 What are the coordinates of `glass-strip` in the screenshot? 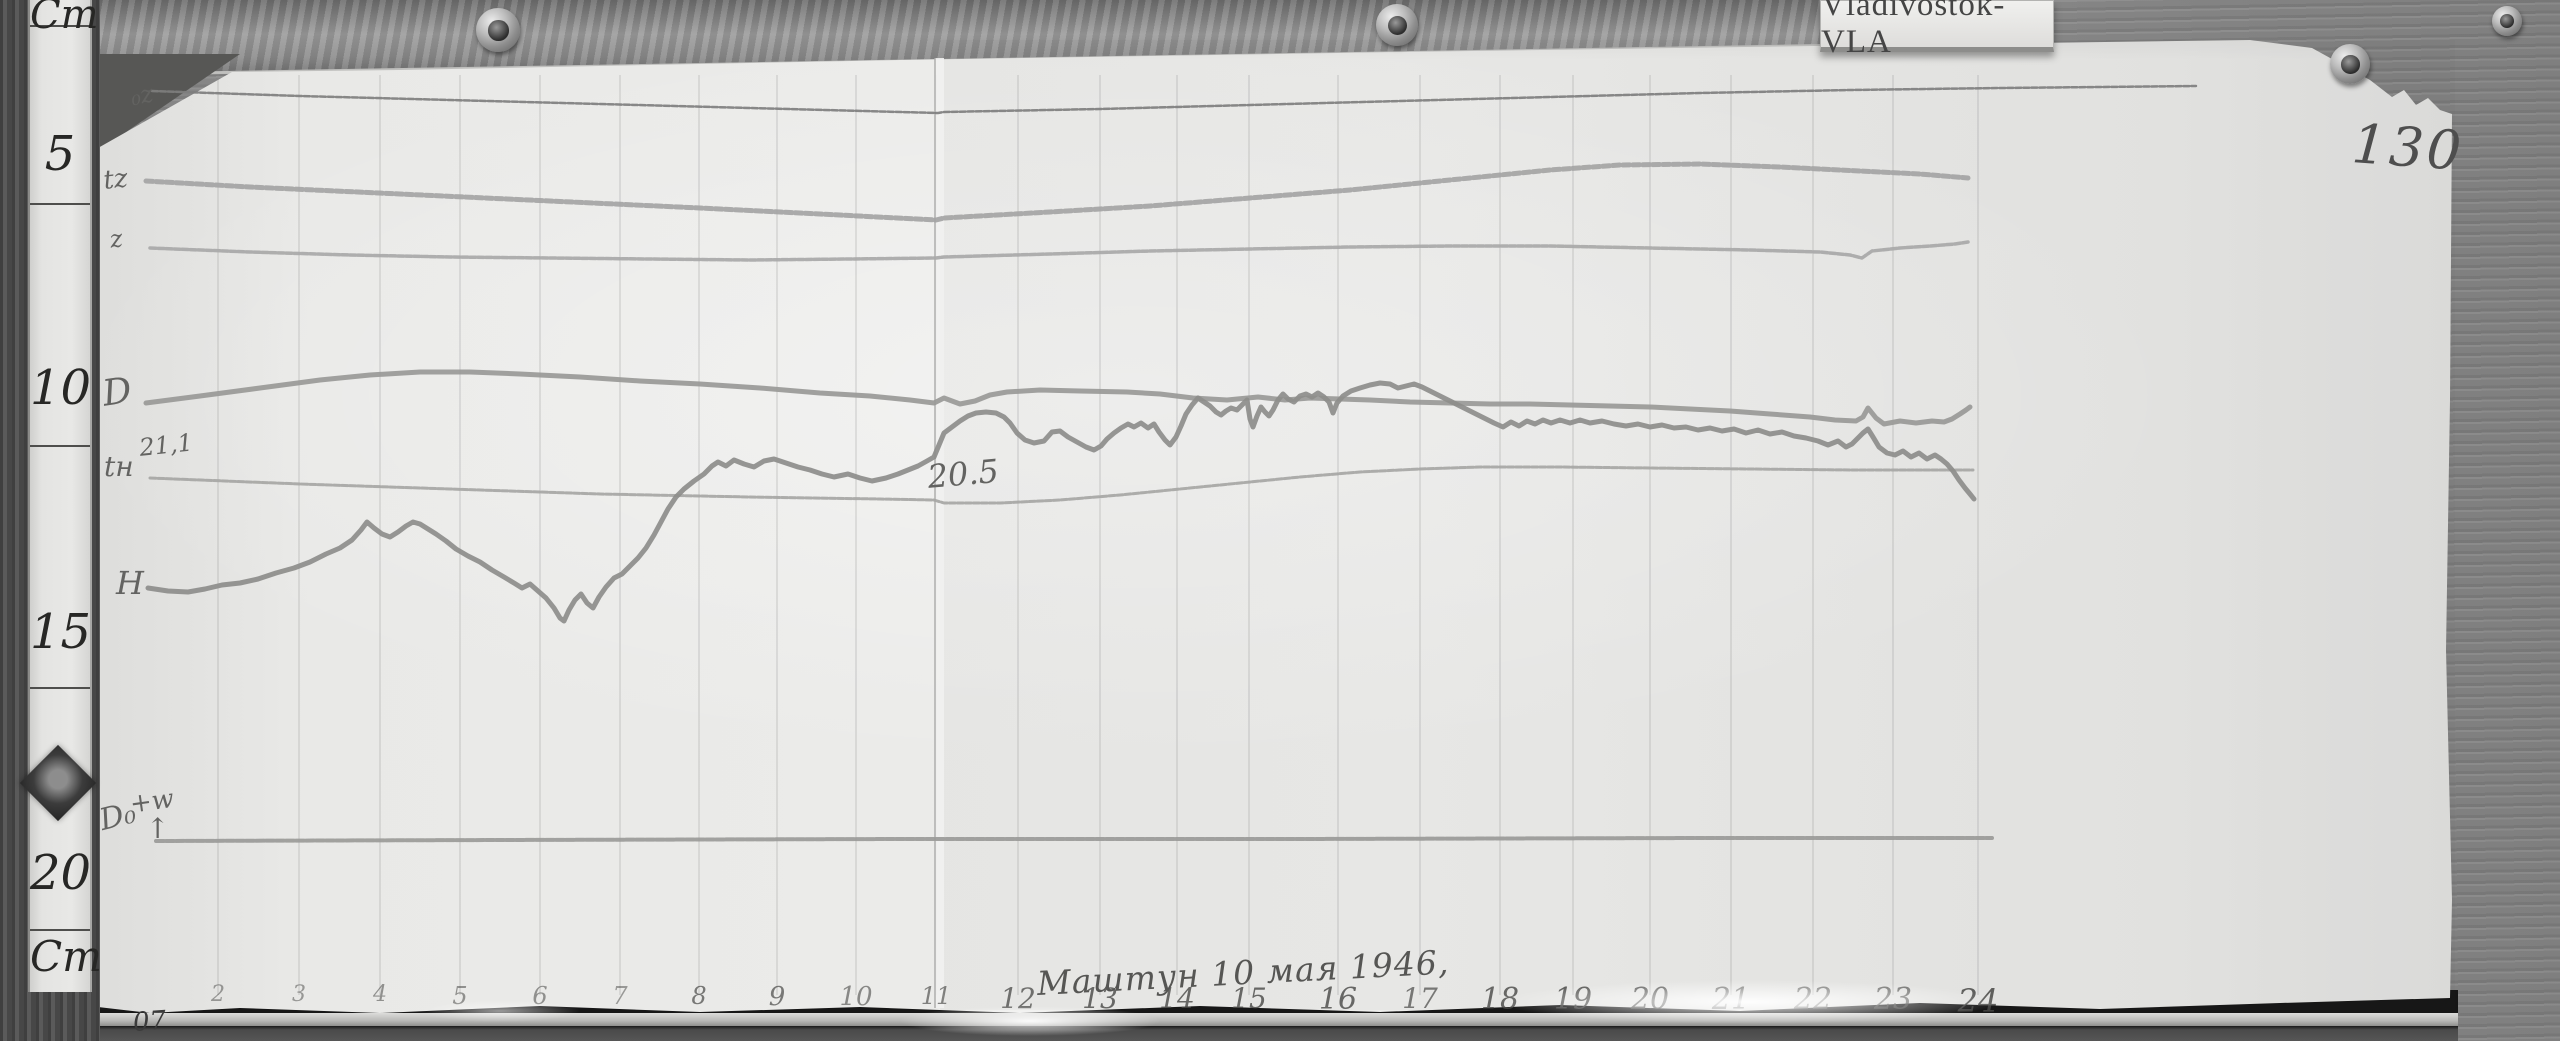 It's located at (1258, 1019).